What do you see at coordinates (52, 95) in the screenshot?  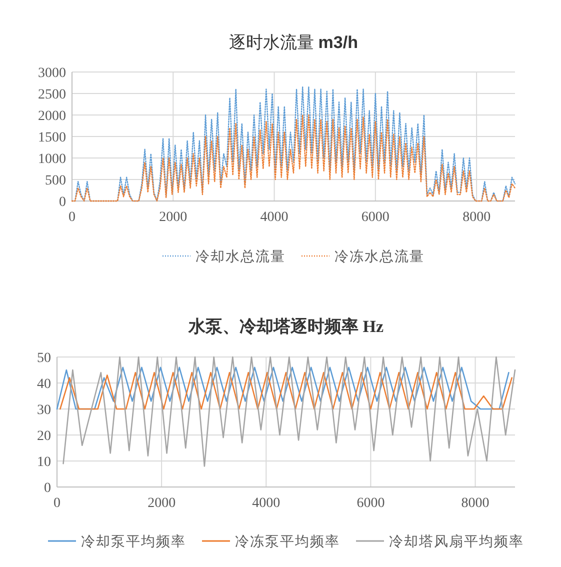 I see `y-tick-label: 2500` at bounding box center [52, 95].